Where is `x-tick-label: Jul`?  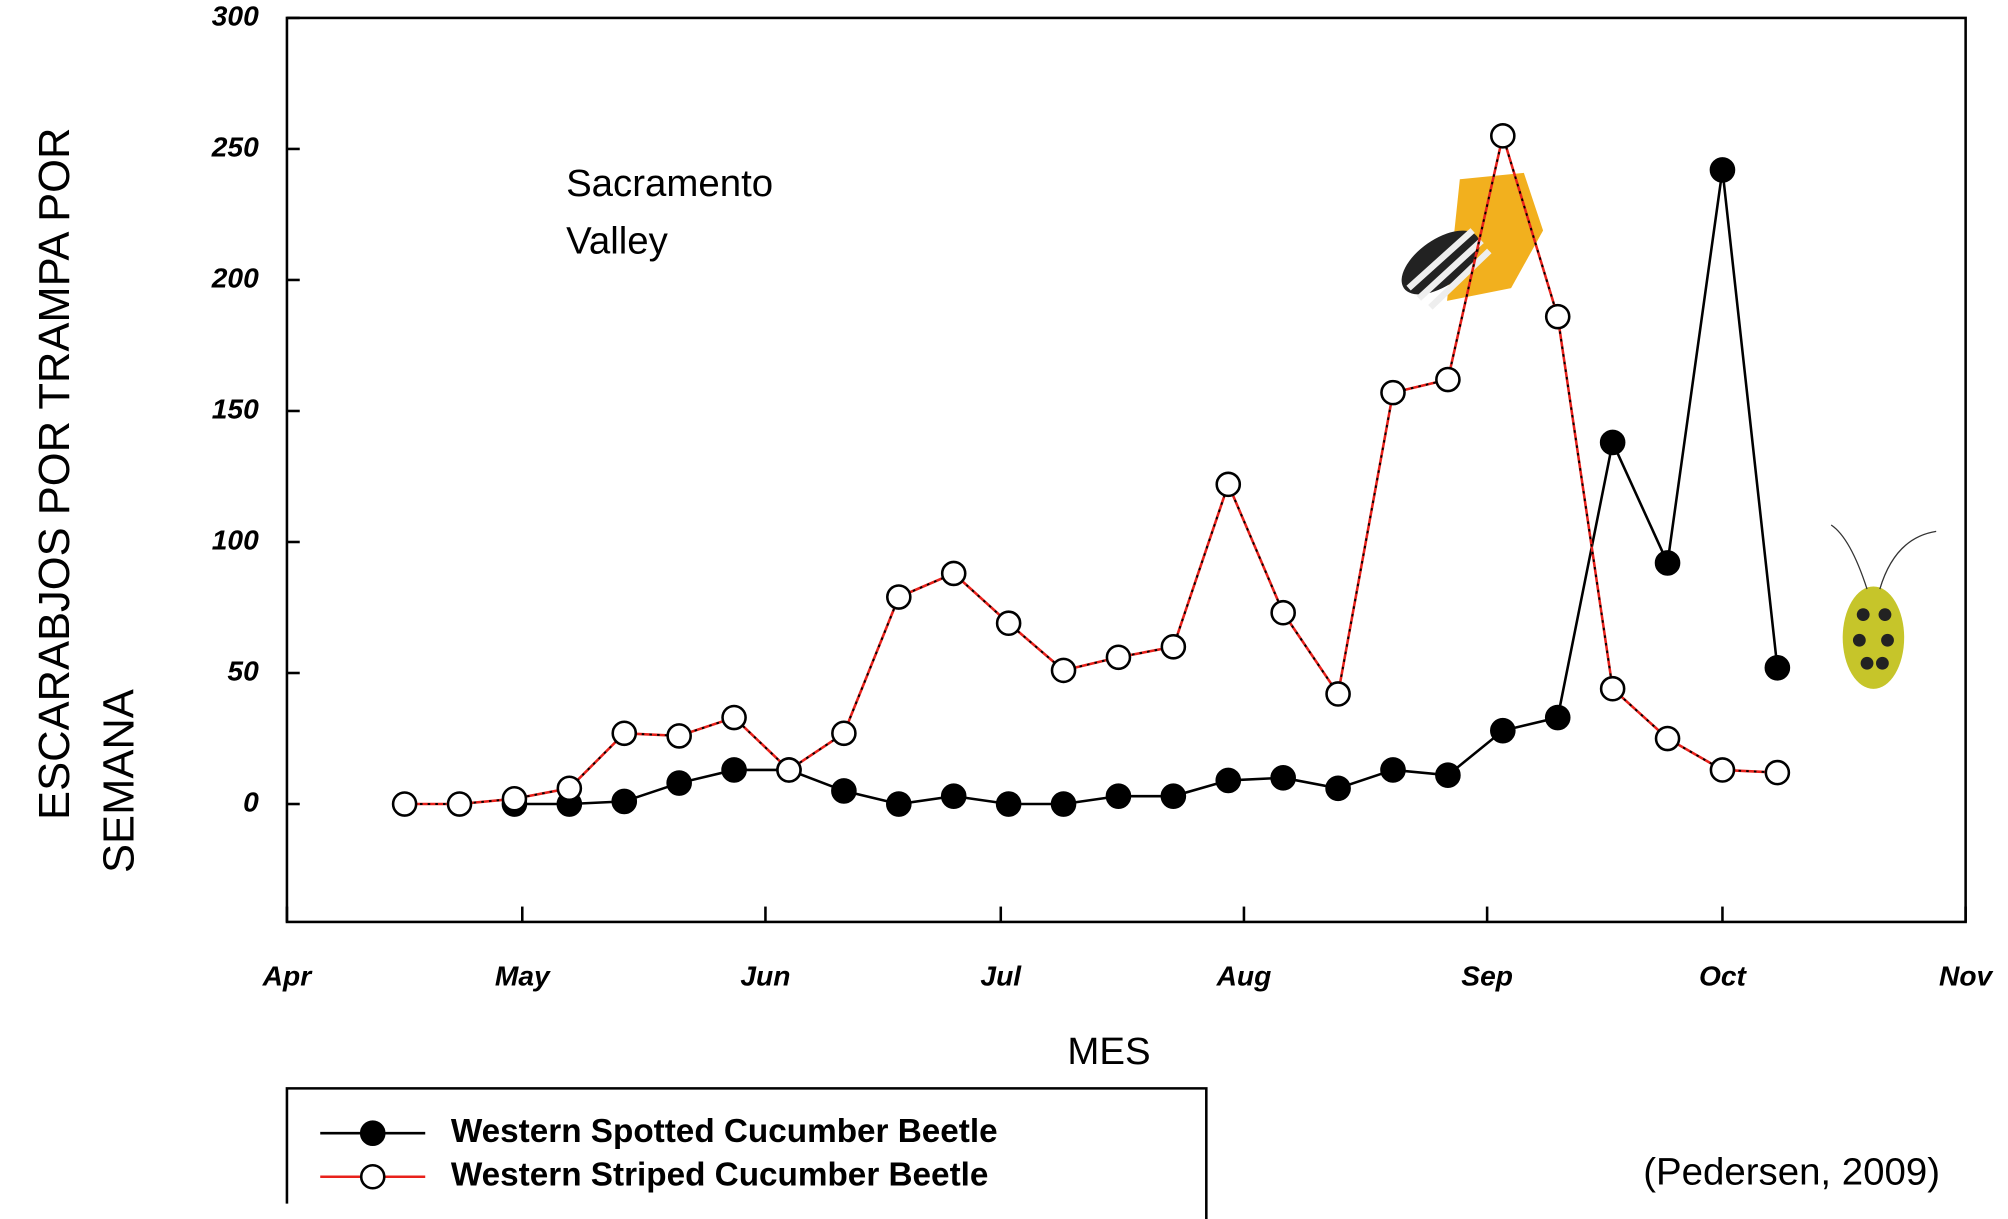
x-tick-label: Jul is located at coordinates (1001, 976).